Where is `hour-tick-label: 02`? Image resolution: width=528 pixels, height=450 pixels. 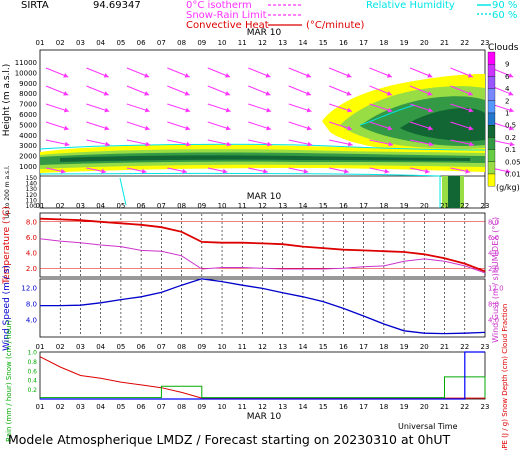 hour-tick-label: 02 is located at coordinates (60, 43).